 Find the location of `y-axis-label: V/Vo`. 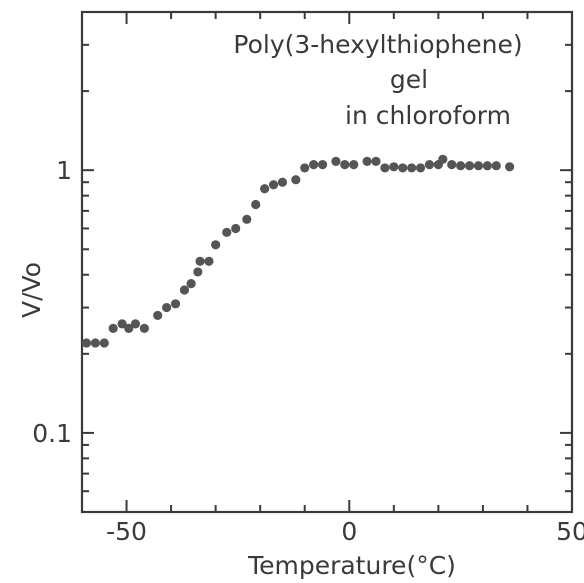

y-axis-label: V/Vo is located at coordinates (31, 290).